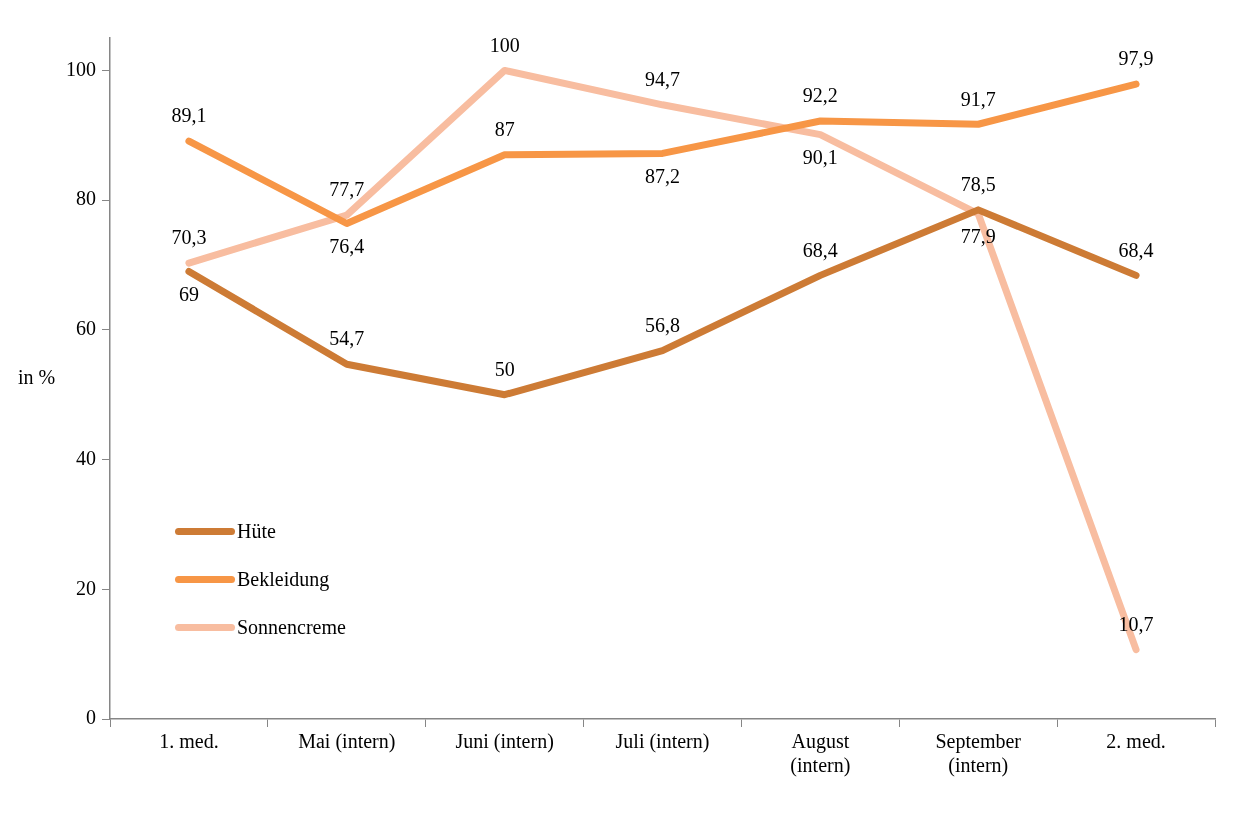 This screenshot has width=1255, height=823. What do you see at coordinates (347, 189) in the screenshot?
I see `data-label: 77,7` at bounding box center [347, 189].